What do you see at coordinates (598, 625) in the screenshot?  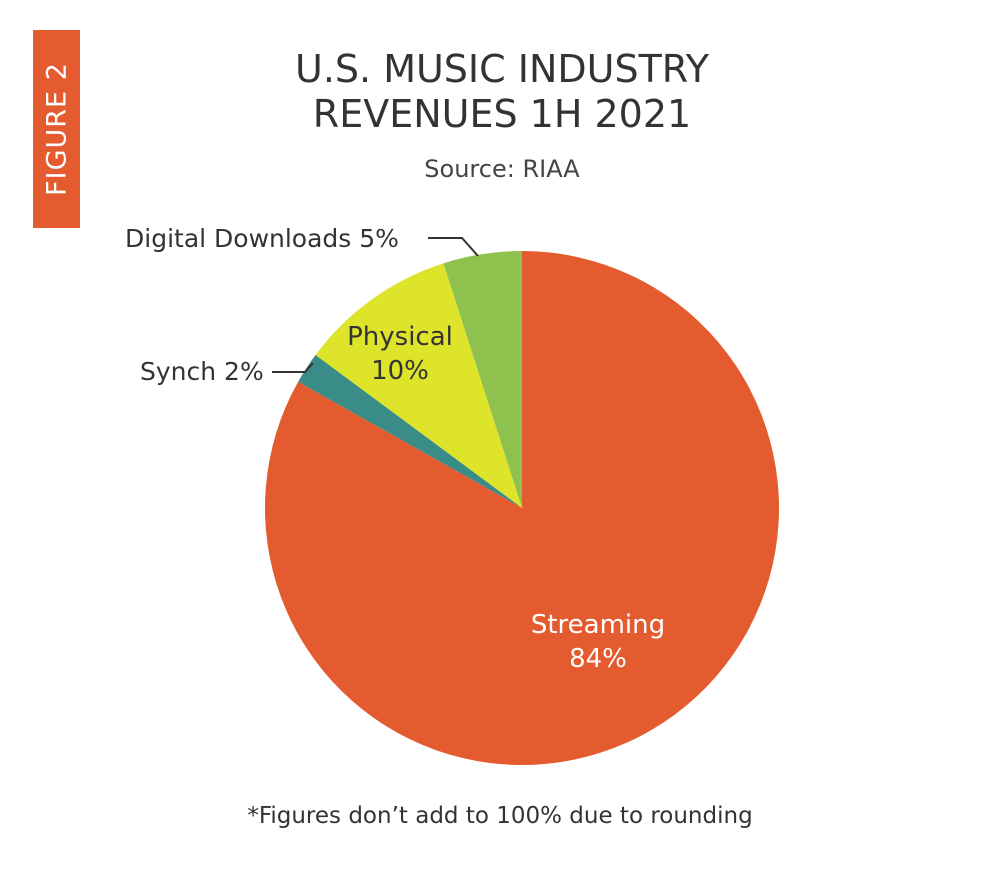 I see `streaming-name: Streaming` at bounding box center [598, 625].